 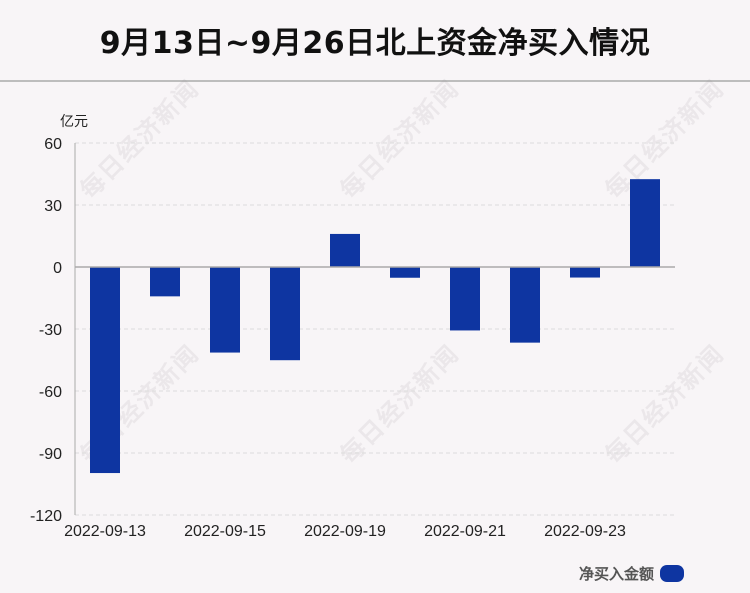 What do you see at coordinates (46, 516) in the screenshot?
I see `y-tick-label: -120` at bounding box center [46, 516].